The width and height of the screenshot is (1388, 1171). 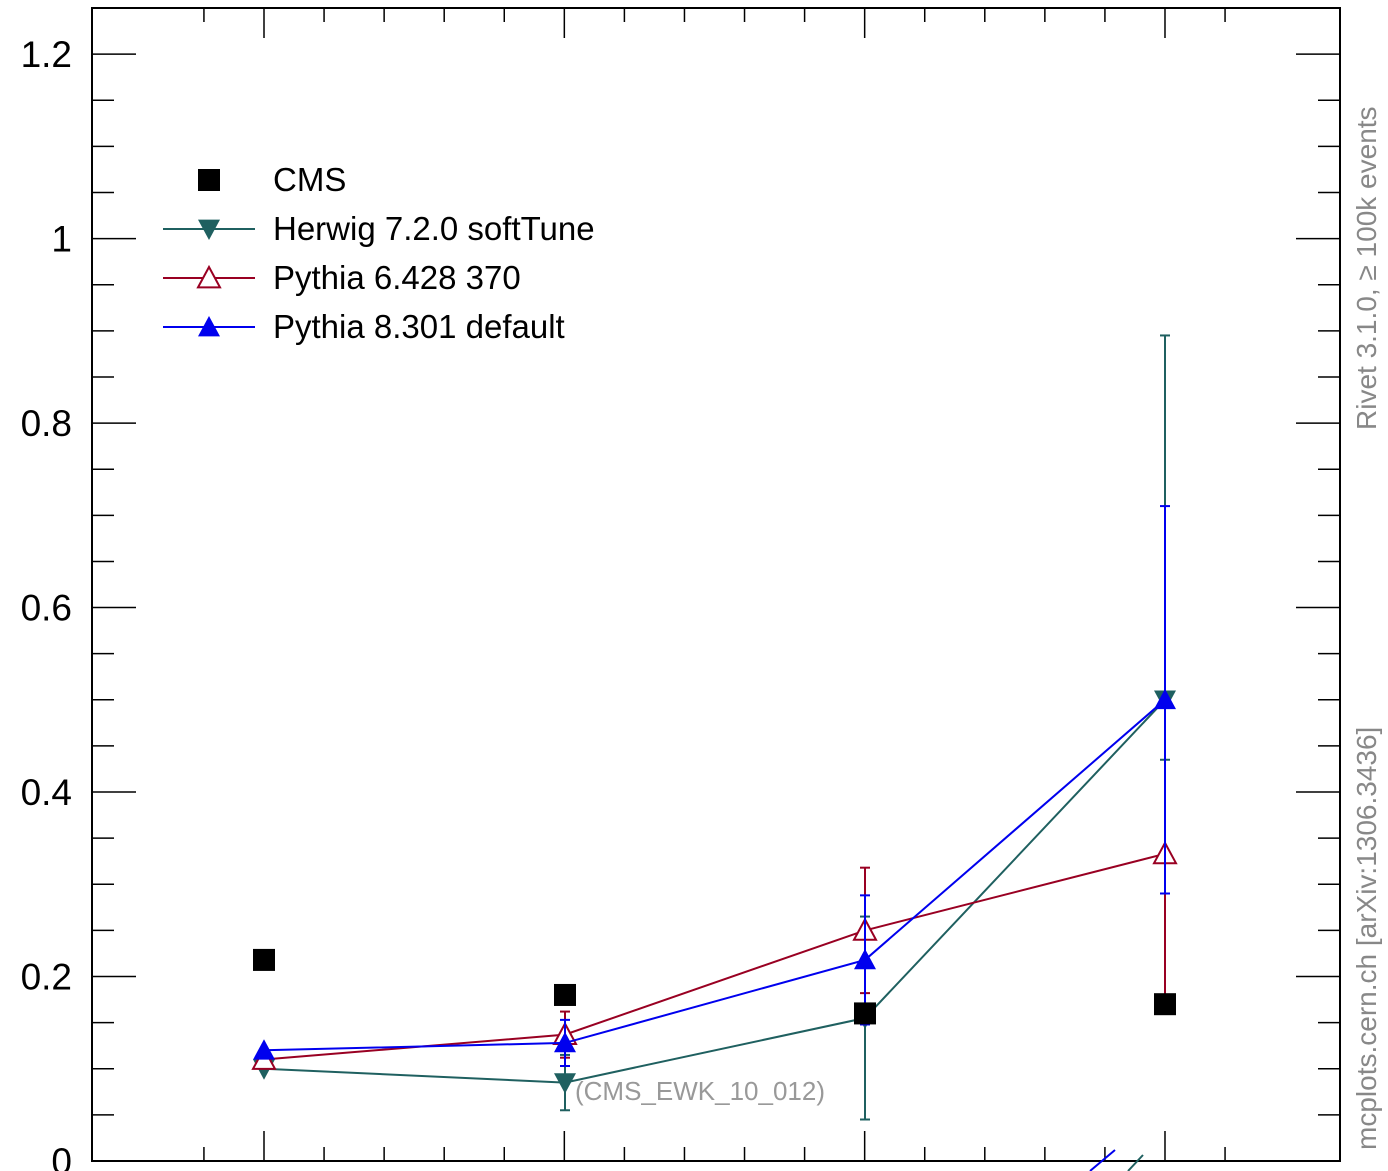 I want to click on legend-entry: Pythia 6.428 370, so click(x=342, y=277).